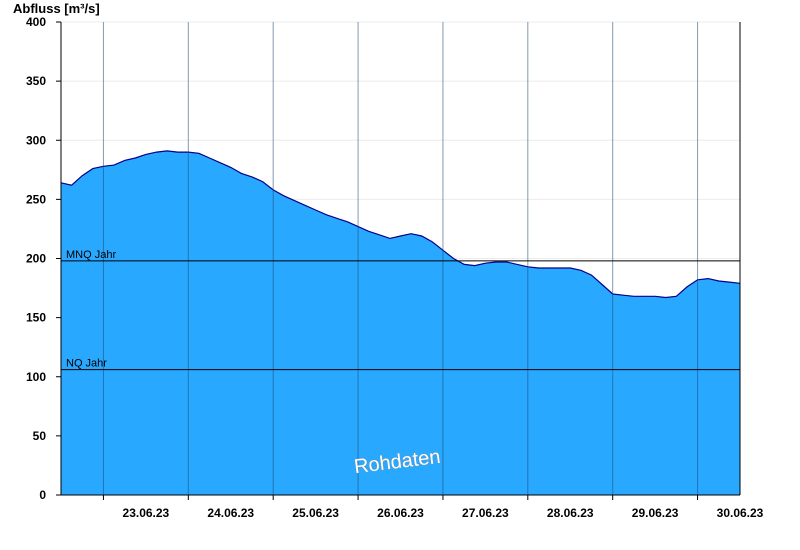 The image size is (800, 550). What do you see at coordinates (36, 377) in the screenshot?
I see `y-tick-label: 100` at bounding box center [36, 377].